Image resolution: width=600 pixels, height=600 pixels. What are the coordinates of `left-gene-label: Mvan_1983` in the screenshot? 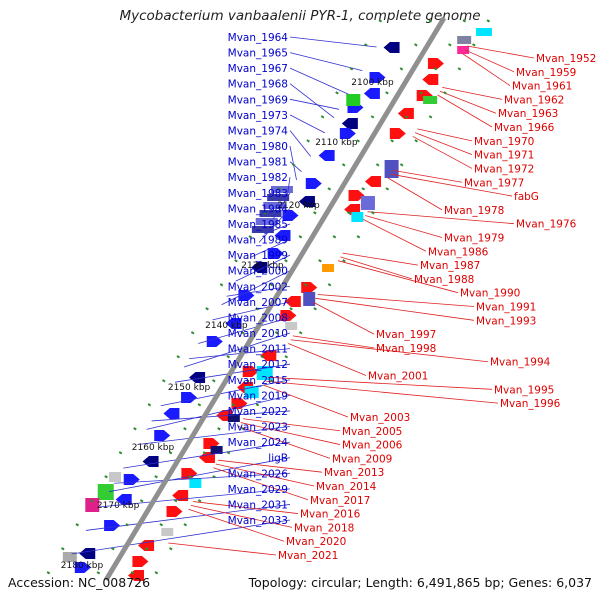 It's located at (258, 194).